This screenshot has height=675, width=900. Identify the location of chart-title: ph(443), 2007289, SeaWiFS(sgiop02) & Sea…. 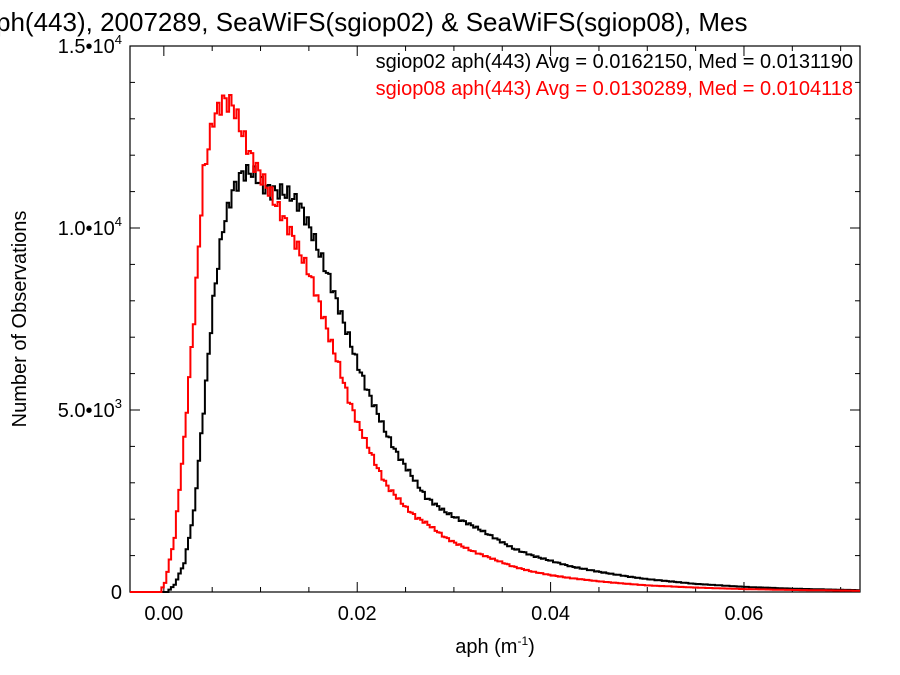
(373, 22).